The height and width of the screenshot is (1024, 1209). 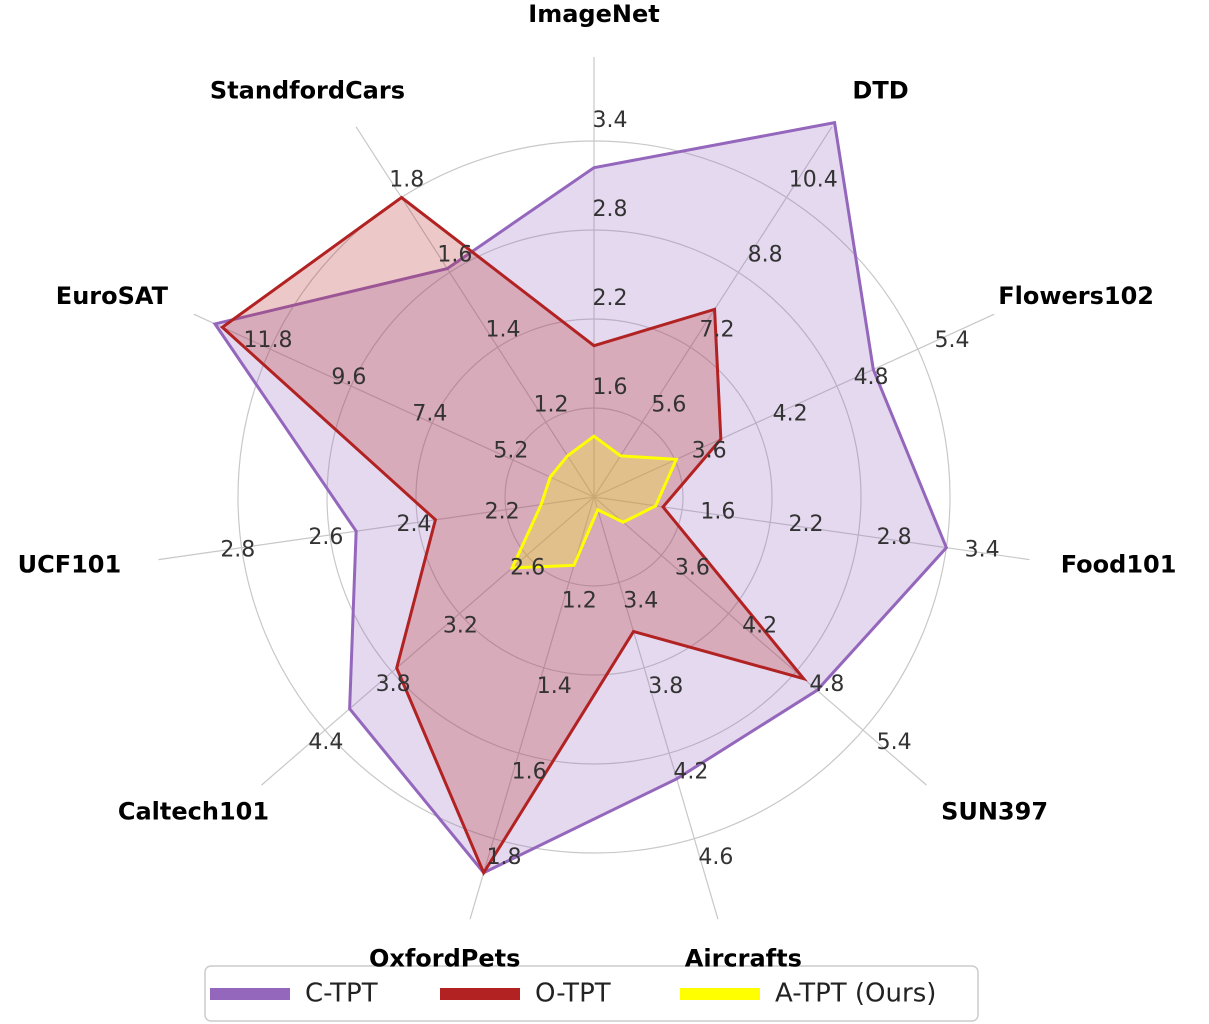 What do you see at coordinates (460, 626) in the screenshot?
I see `tick-label: 3.2` at bounding box center [460, 626].